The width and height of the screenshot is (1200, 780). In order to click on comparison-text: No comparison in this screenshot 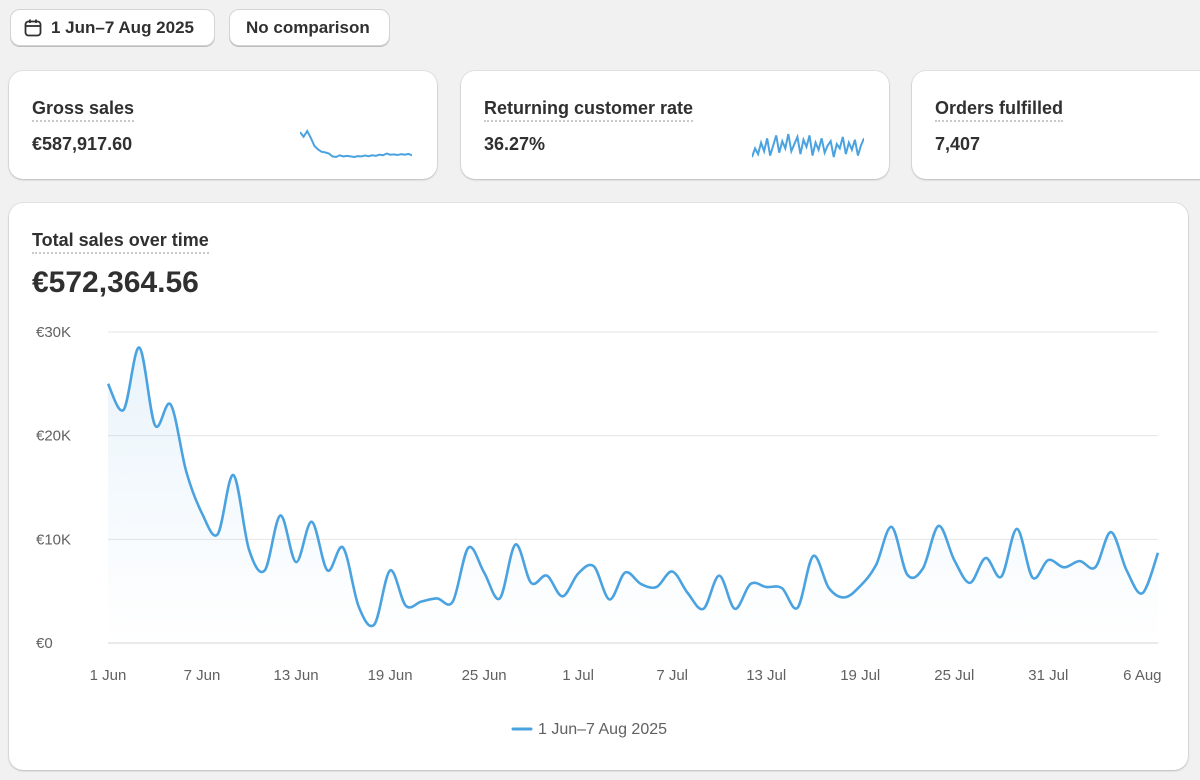, I will do `click(308, 27)`.